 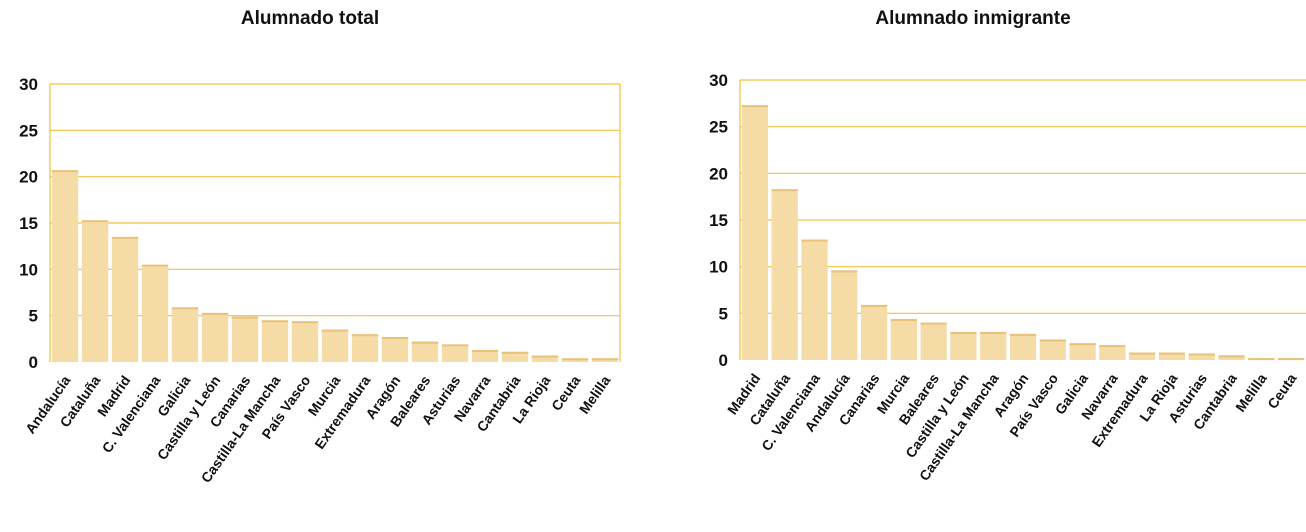 I want to click on x-category-label: Ceuta, so click(x=1282, y=390).